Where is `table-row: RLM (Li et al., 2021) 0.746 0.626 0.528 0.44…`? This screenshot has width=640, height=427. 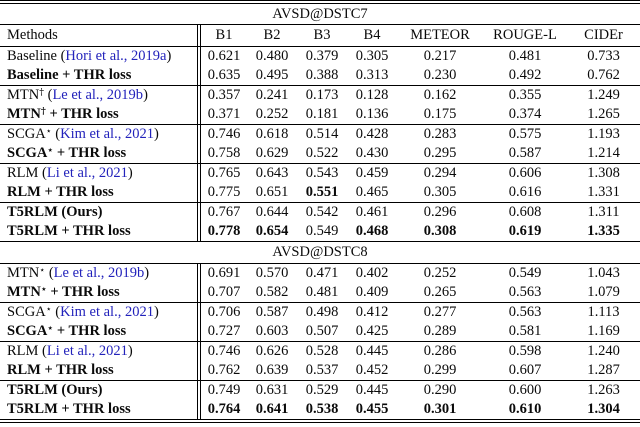 table-row: RLM (Li et al., 2021) 0.746 0.626 0.528 0.44… is located at coordinates (320, 351).